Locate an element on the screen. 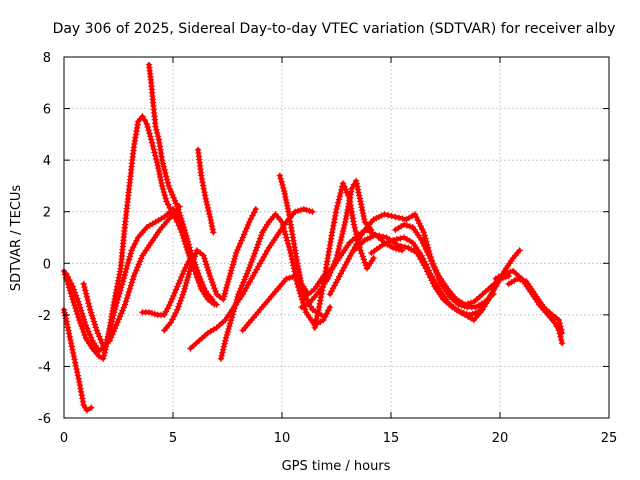  y-tick-label: 4 is located at coordinates (47, 161).